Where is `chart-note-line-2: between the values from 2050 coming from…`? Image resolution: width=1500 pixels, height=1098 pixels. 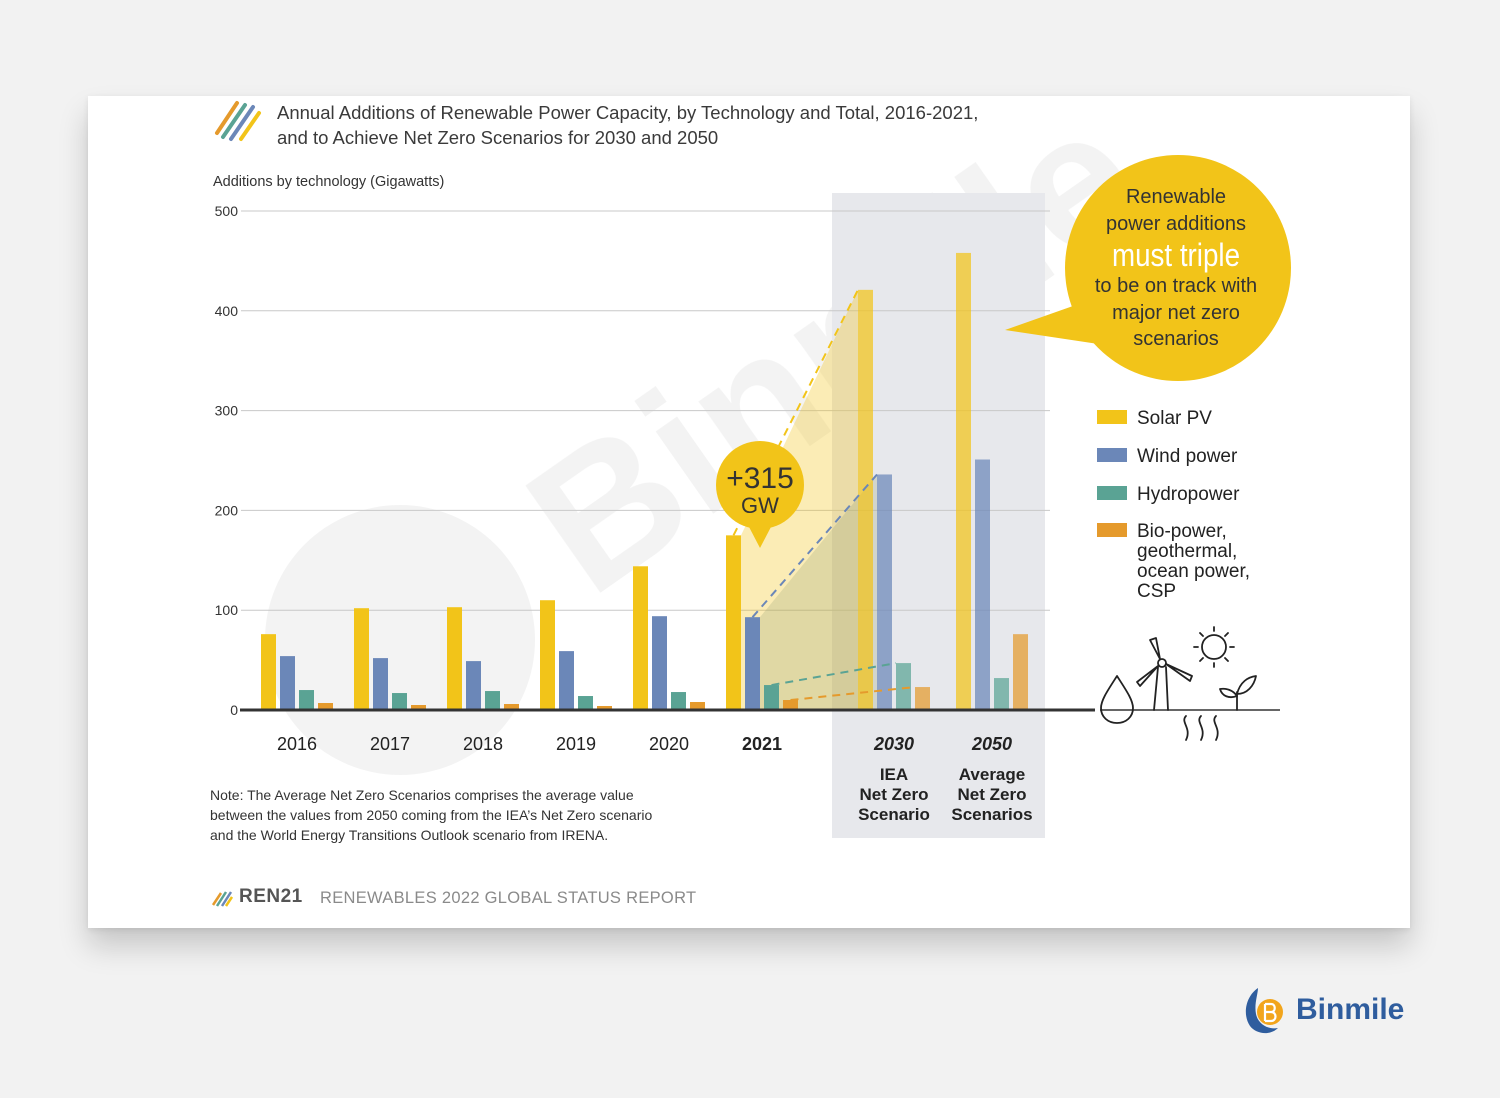
chart-note-line-2: between the values from 2050 coming from… is located at coordinates (431, 815).